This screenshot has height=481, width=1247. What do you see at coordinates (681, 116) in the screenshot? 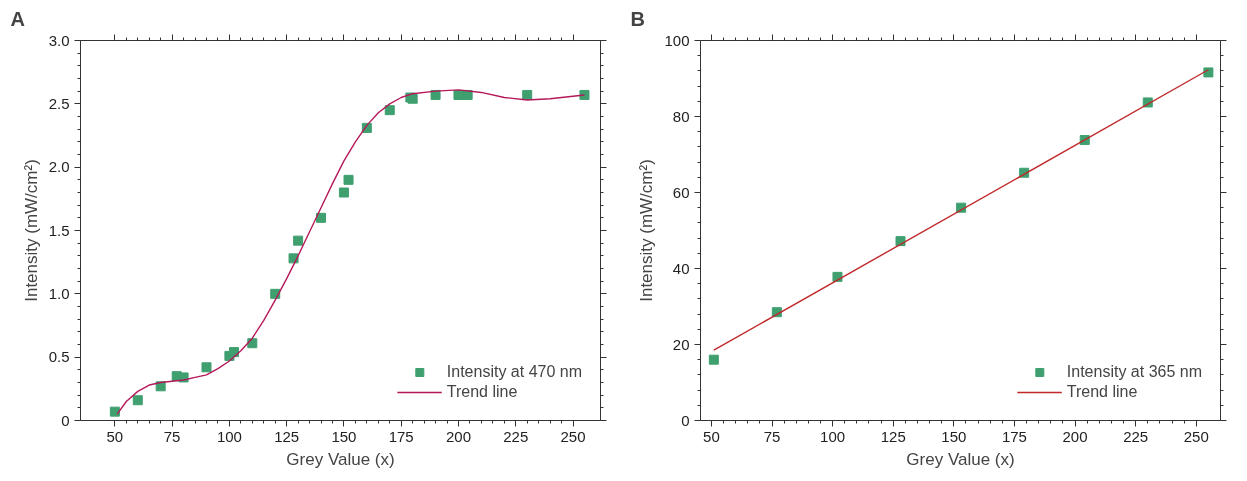
I see `y-tick-label: 80` at bounding box center [681, 116].